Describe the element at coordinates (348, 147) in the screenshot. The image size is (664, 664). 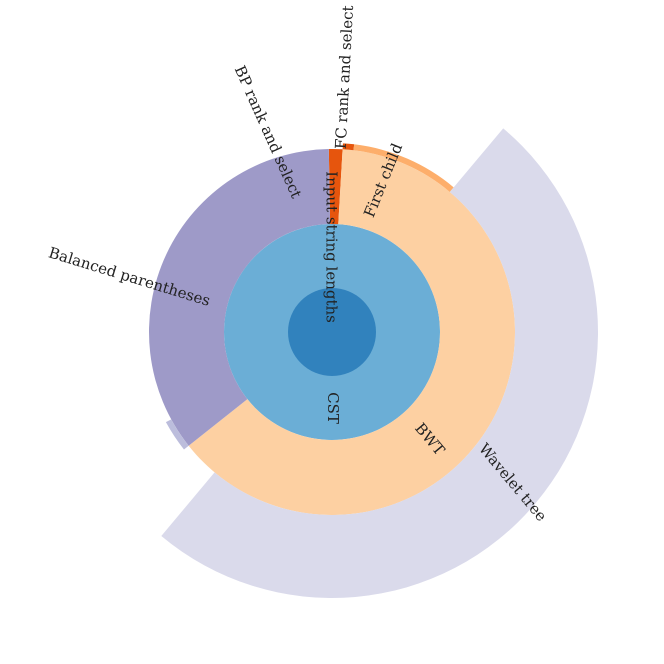
I see `slice-fc-rank-and-select` at that location.